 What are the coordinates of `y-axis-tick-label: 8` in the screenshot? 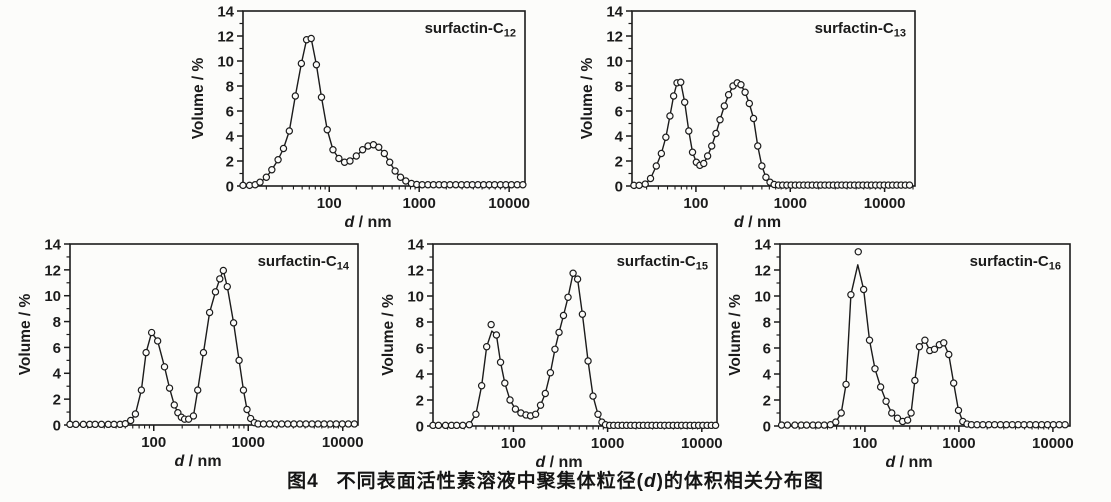 It's located at (420, 322).